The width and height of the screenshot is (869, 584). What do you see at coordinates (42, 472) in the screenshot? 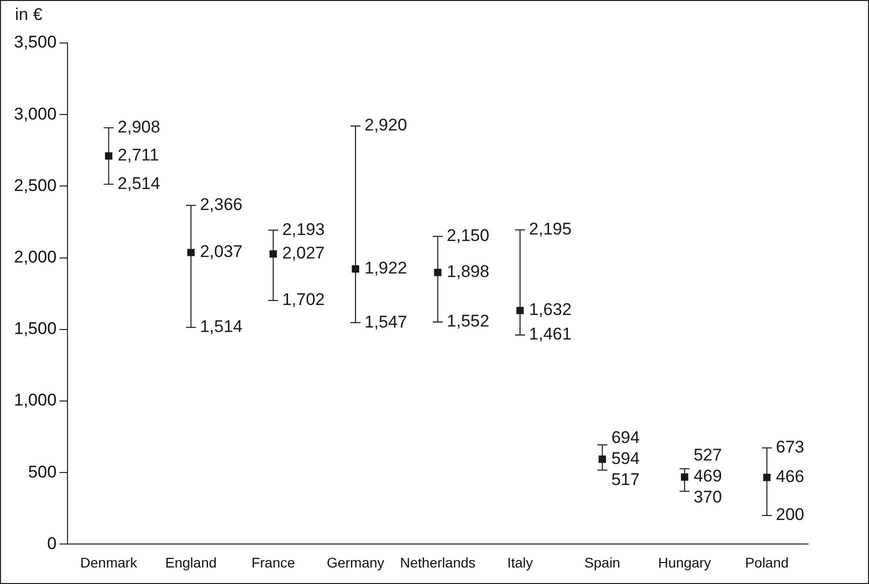
I see `y-tick-label: 500` at bounding box center [42, 472].